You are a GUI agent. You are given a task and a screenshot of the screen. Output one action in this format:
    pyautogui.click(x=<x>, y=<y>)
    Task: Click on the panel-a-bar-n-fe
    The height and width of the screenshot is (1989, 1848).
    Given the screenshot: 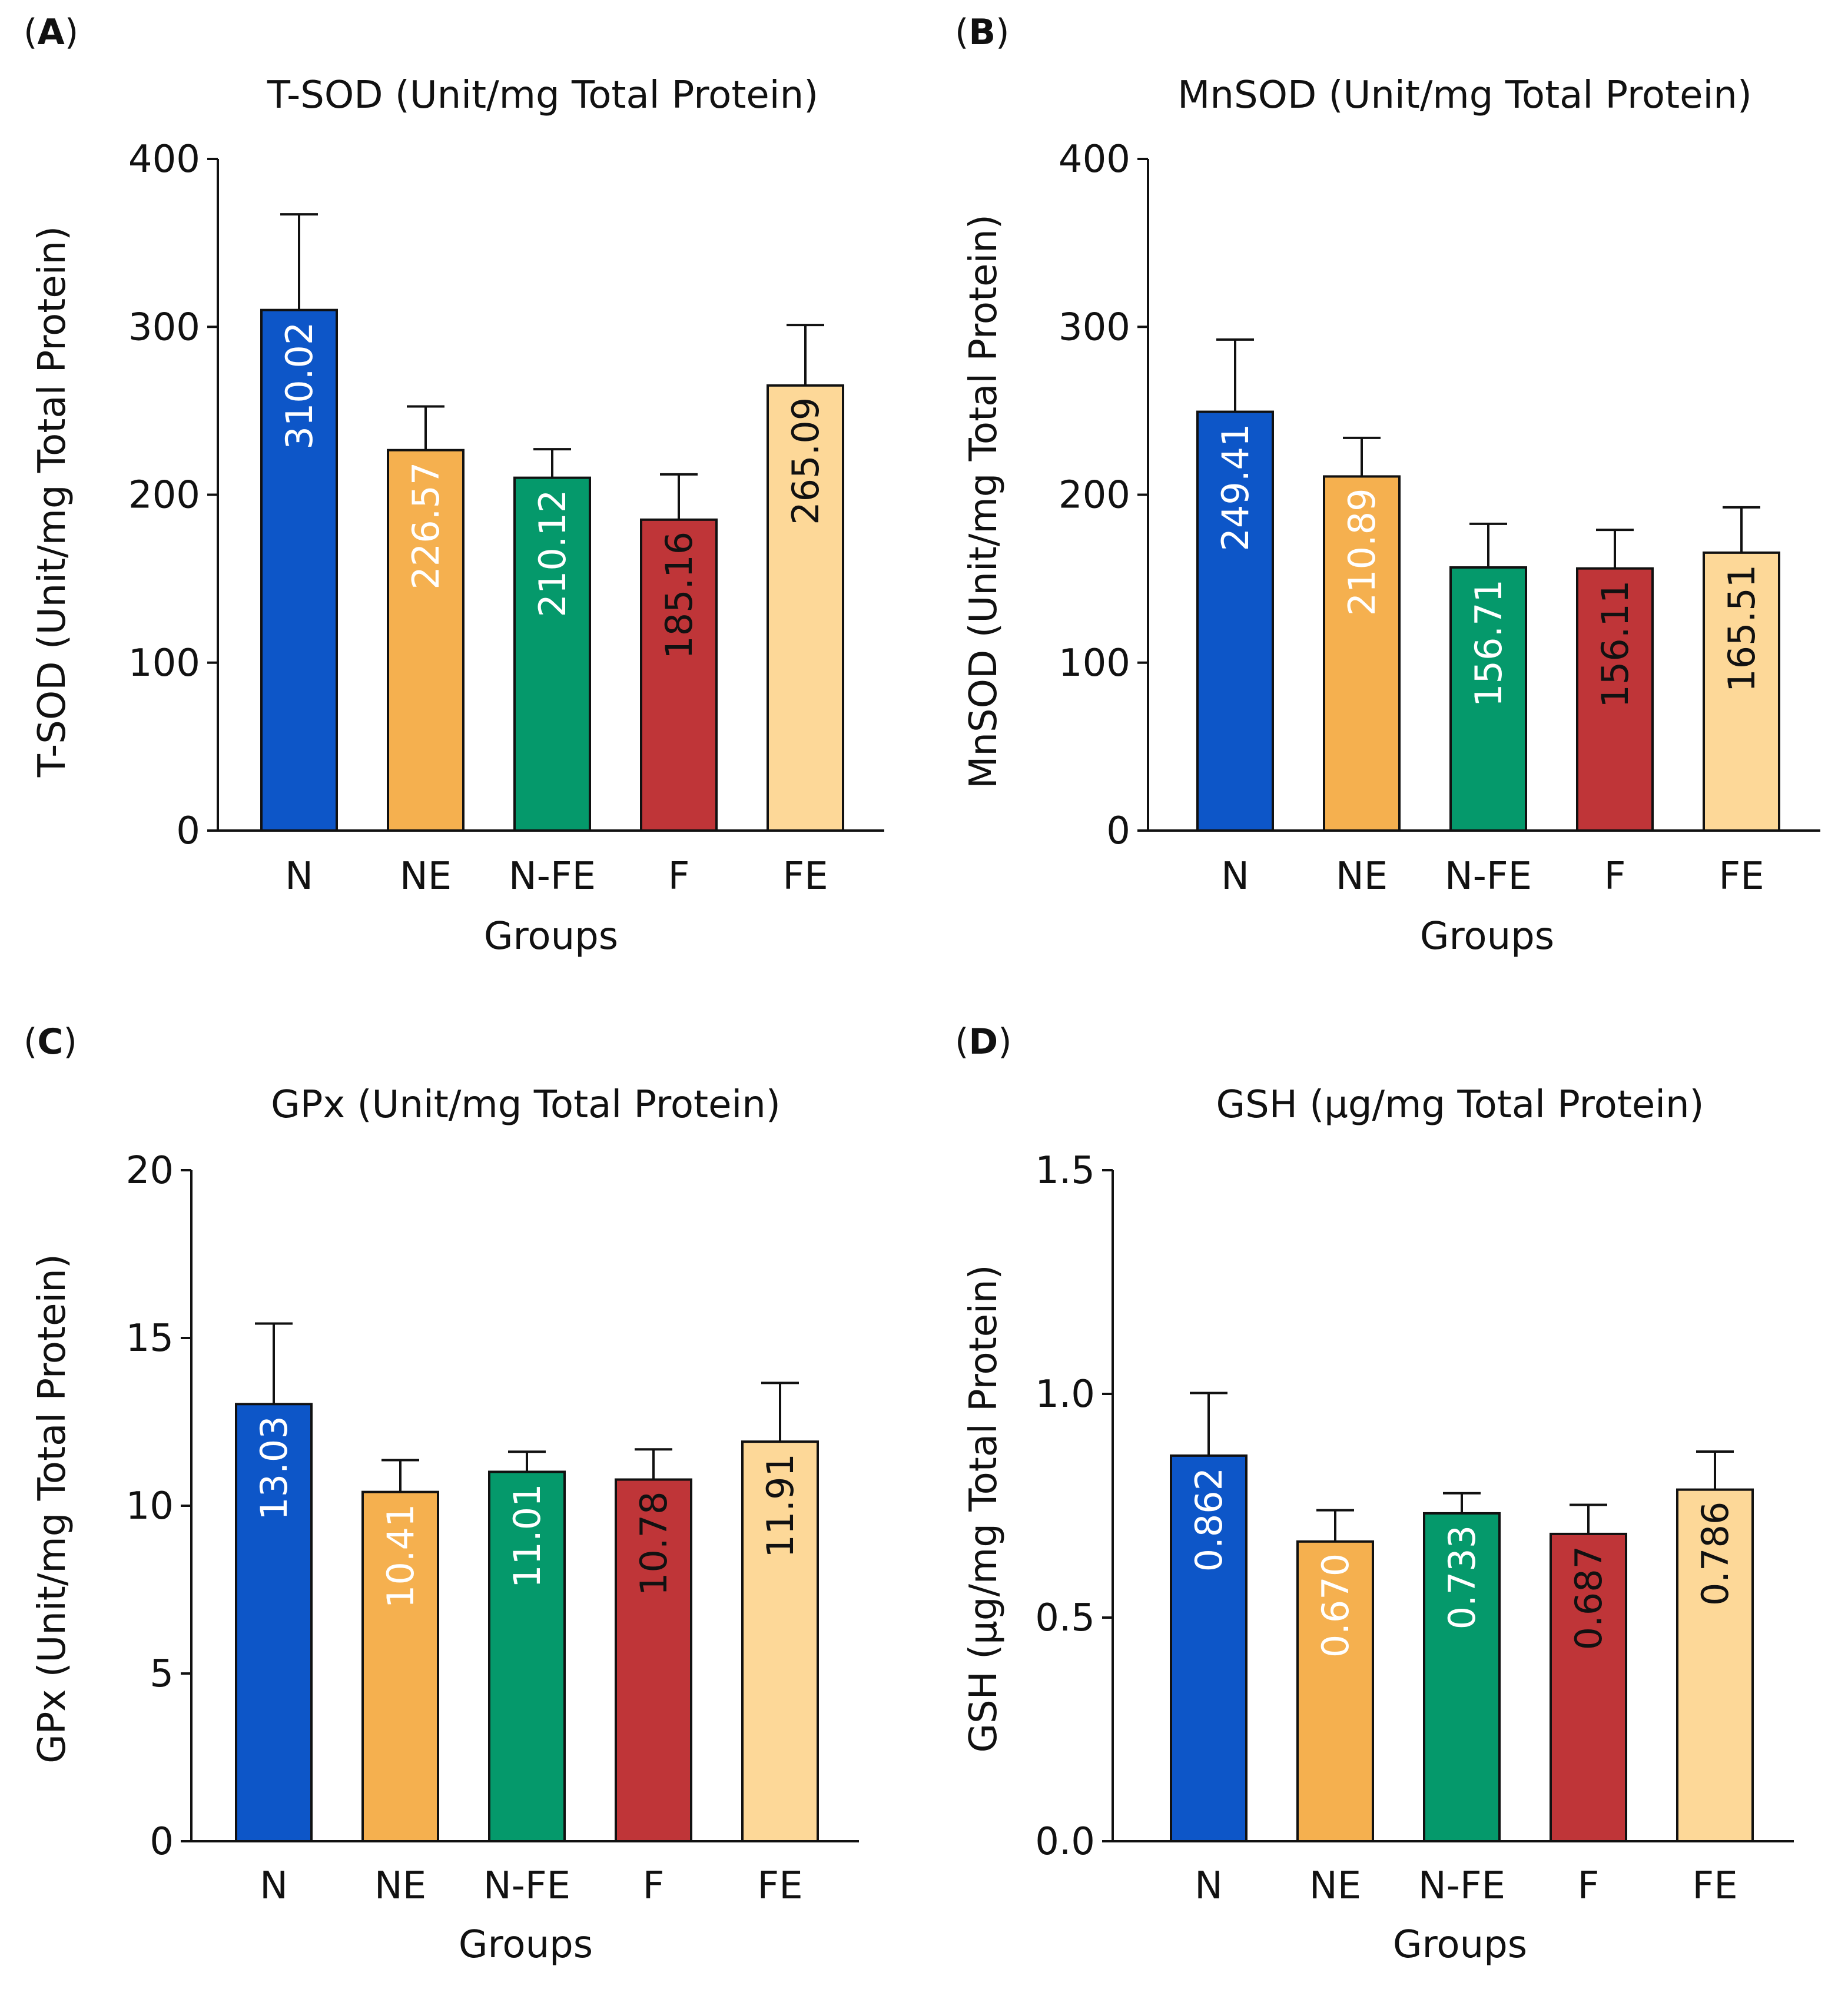 What is the action you would take?
    pyautogui.click(x=552, y=654)
    